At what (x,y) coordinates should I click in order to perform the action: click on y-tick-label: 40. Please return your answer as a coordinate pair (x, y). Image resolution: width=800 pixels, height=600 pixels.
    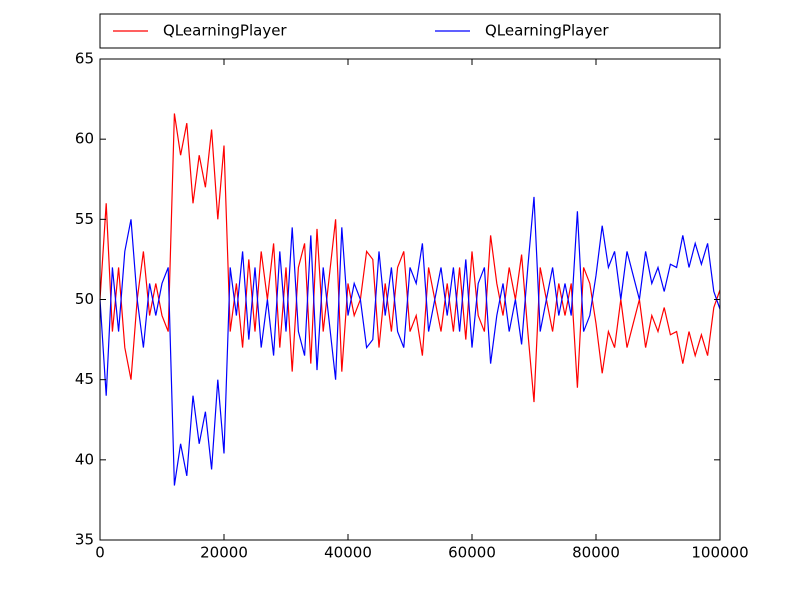
    Looking at the image, I should click on (84, 459).